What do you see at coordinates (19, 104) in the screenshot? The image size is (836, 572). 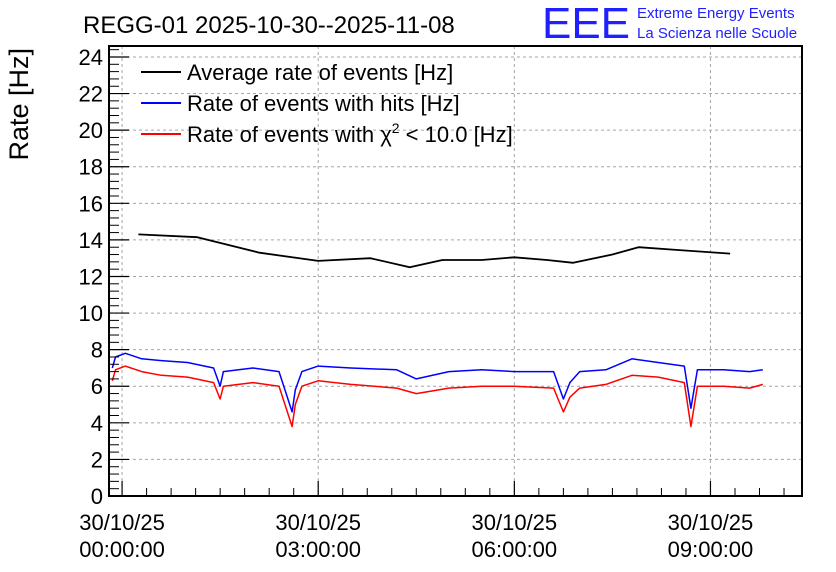 I see `y-axis-label: Rate [Hz]` at bounding box center [19, 104].